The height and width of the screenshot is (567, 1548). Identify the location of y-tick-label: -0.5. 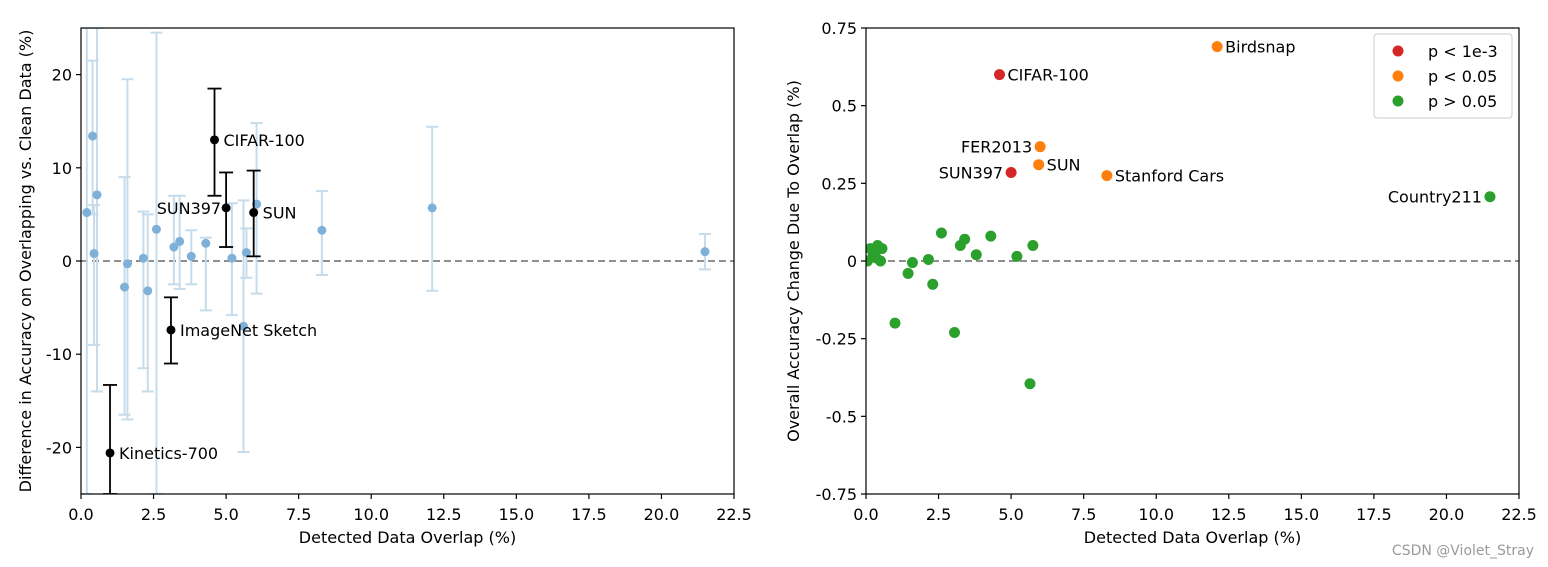
(841, 416).